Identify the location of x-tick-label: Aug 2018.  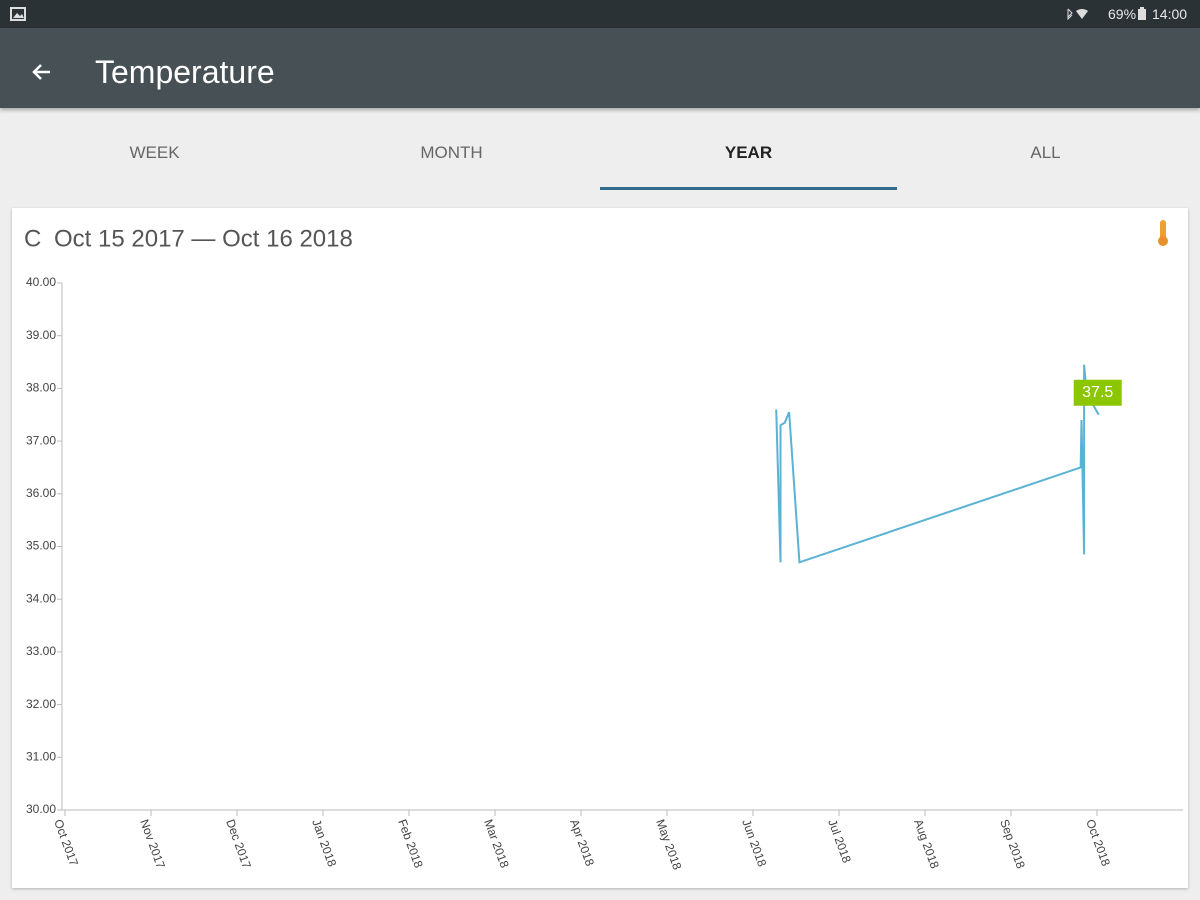
(926, 843).